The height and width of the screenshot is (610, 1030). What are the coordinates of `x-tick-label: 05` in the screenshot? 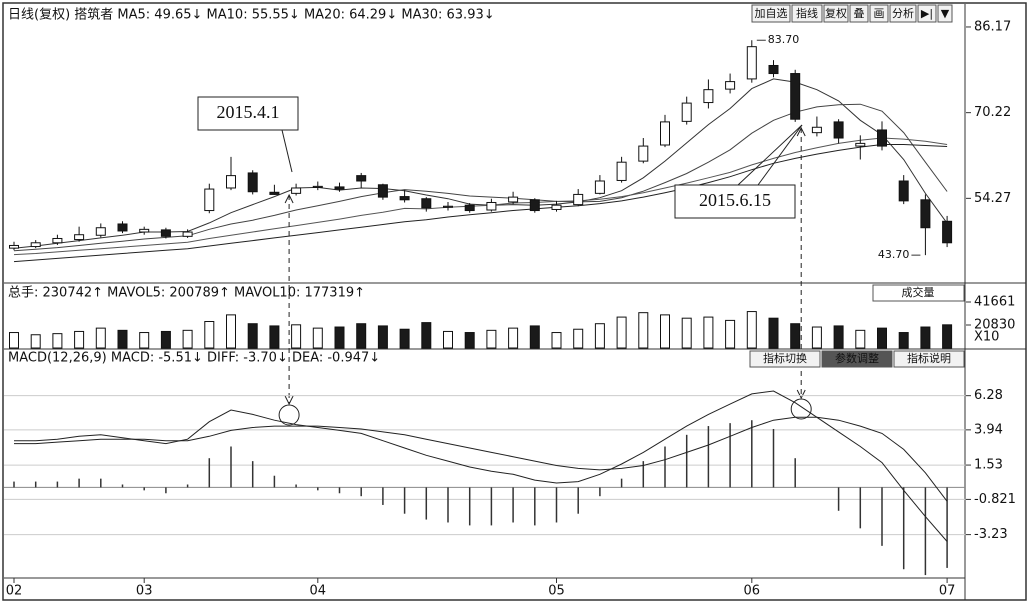 It's located at (556, 591).